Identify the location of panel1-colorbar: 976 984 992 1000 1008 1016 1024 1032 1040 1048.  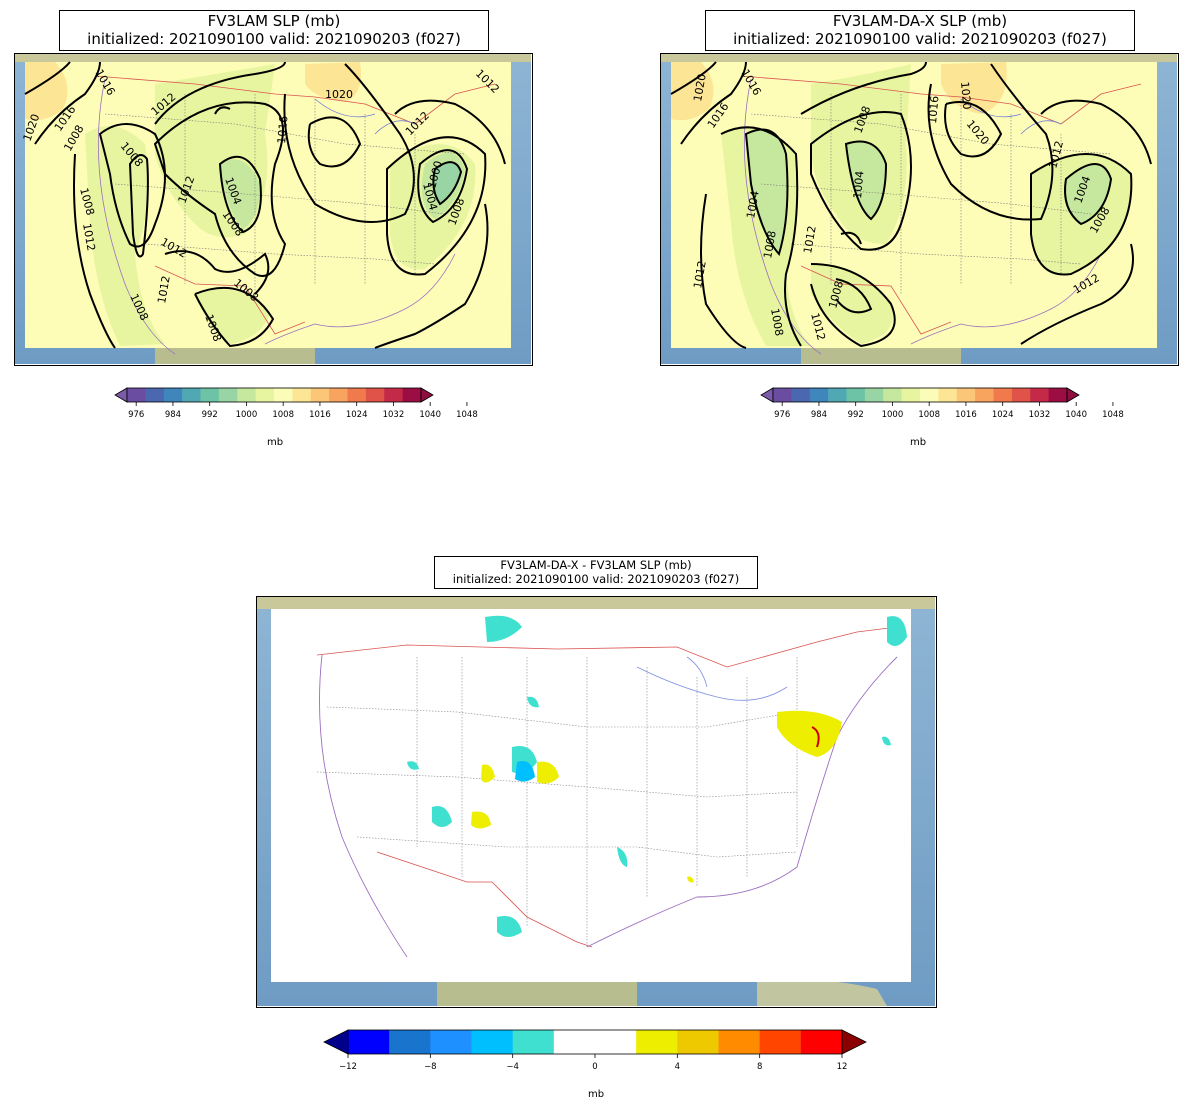
(296, 407).